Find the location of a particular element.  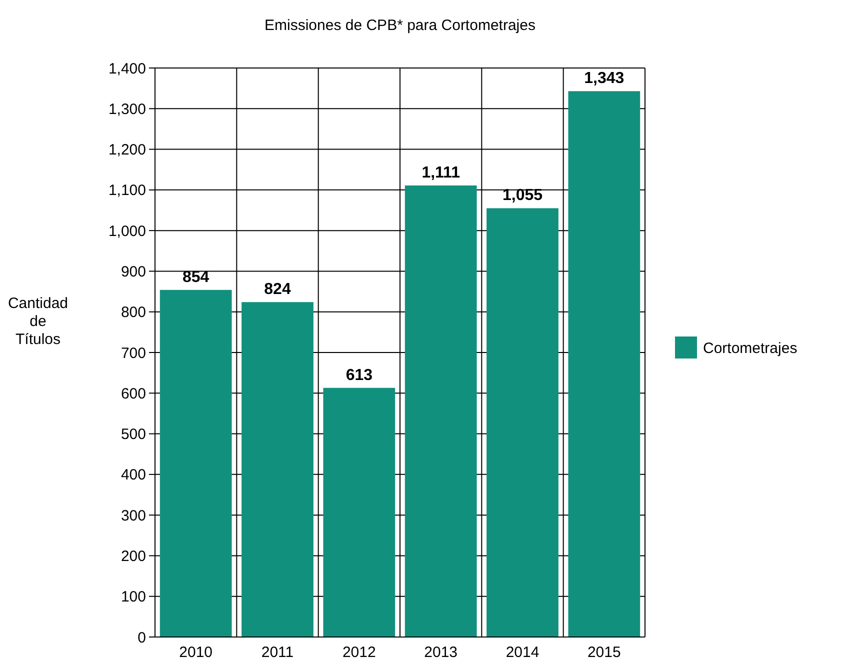

y-tick-label: 100 is located at coordinates (133, 597).